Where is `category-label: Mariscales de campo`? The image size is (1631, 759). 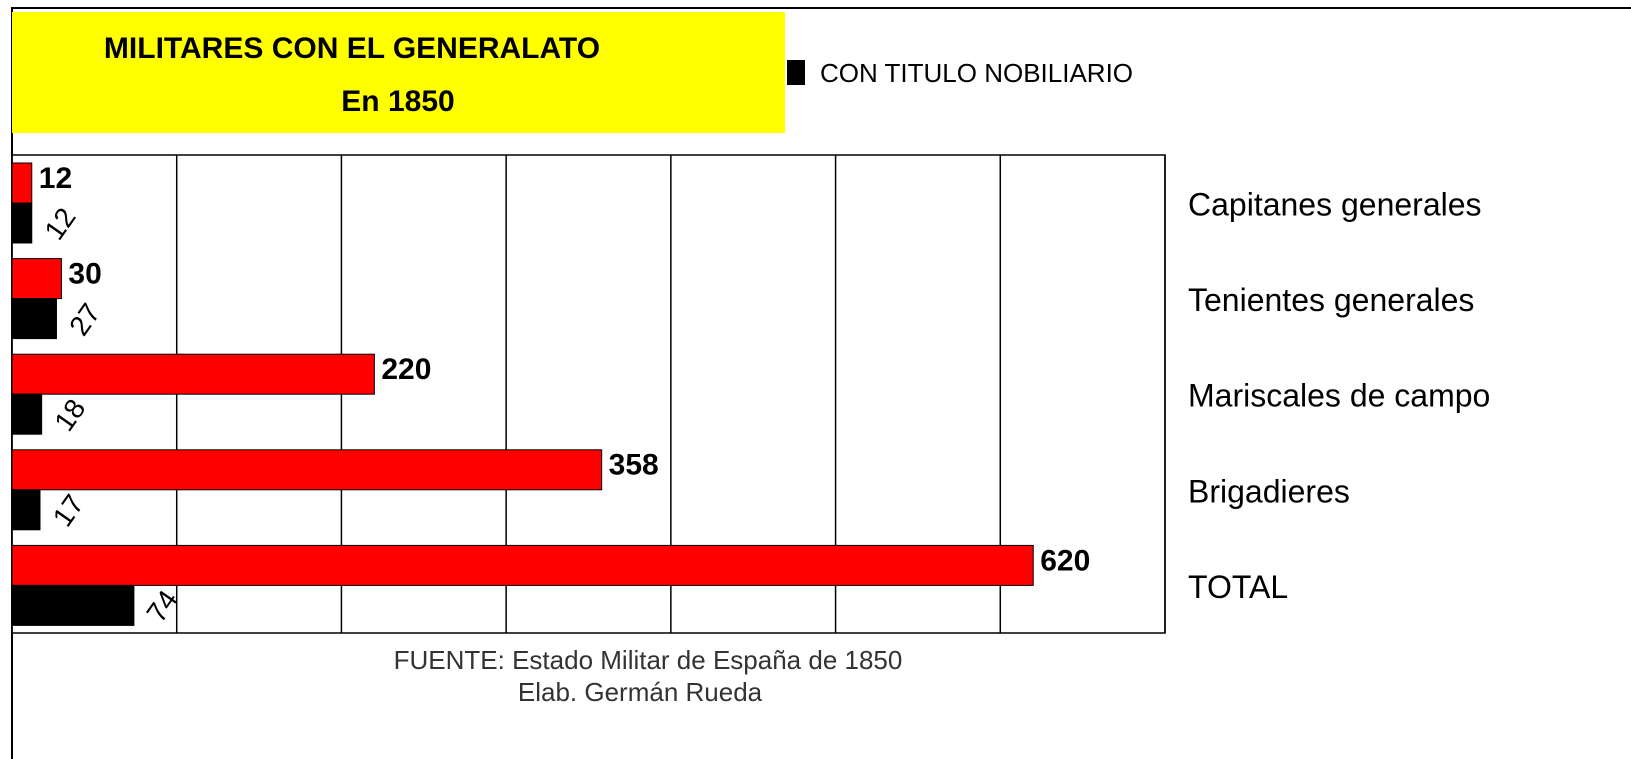 category-label: Mariscales de campo is located at coordinates (1339, 396).